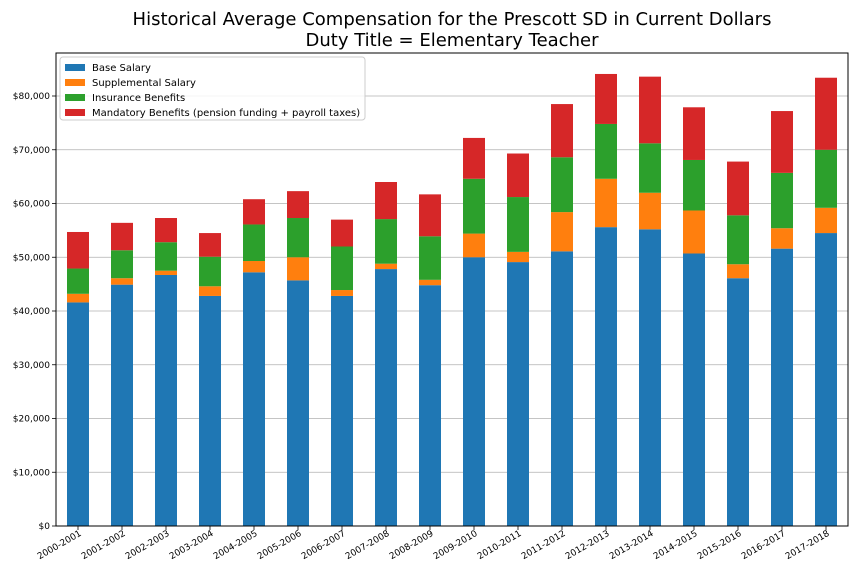  I want to click on x-tick-label: 2017-2018, so click(808, 545).